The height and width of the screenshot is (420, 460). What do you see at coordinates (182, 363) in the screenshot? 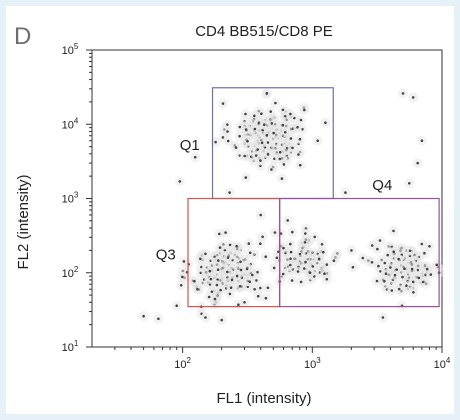
I see `x-tick-label: 10²` at bounding box center [182, 363].